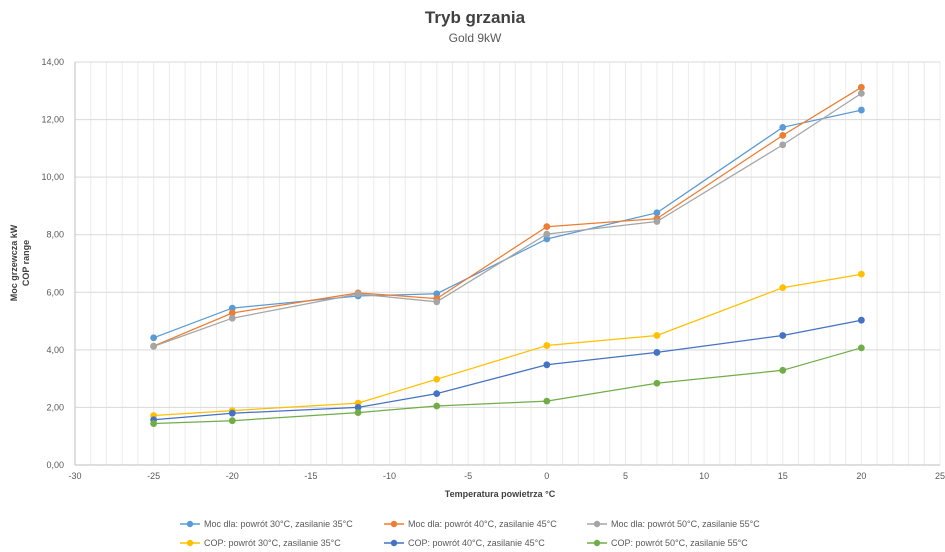 The height and width of the screenshot is (552, 945). Describe the element at coordinates (625, 476) in the screenshot. I see `x-tick-label: 5` at that location.